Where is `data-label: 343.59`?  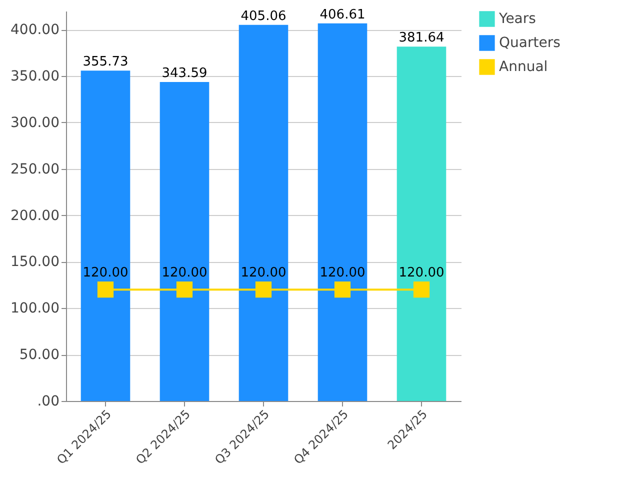
data-label: 343.59 is located at coordinates (185, 73).